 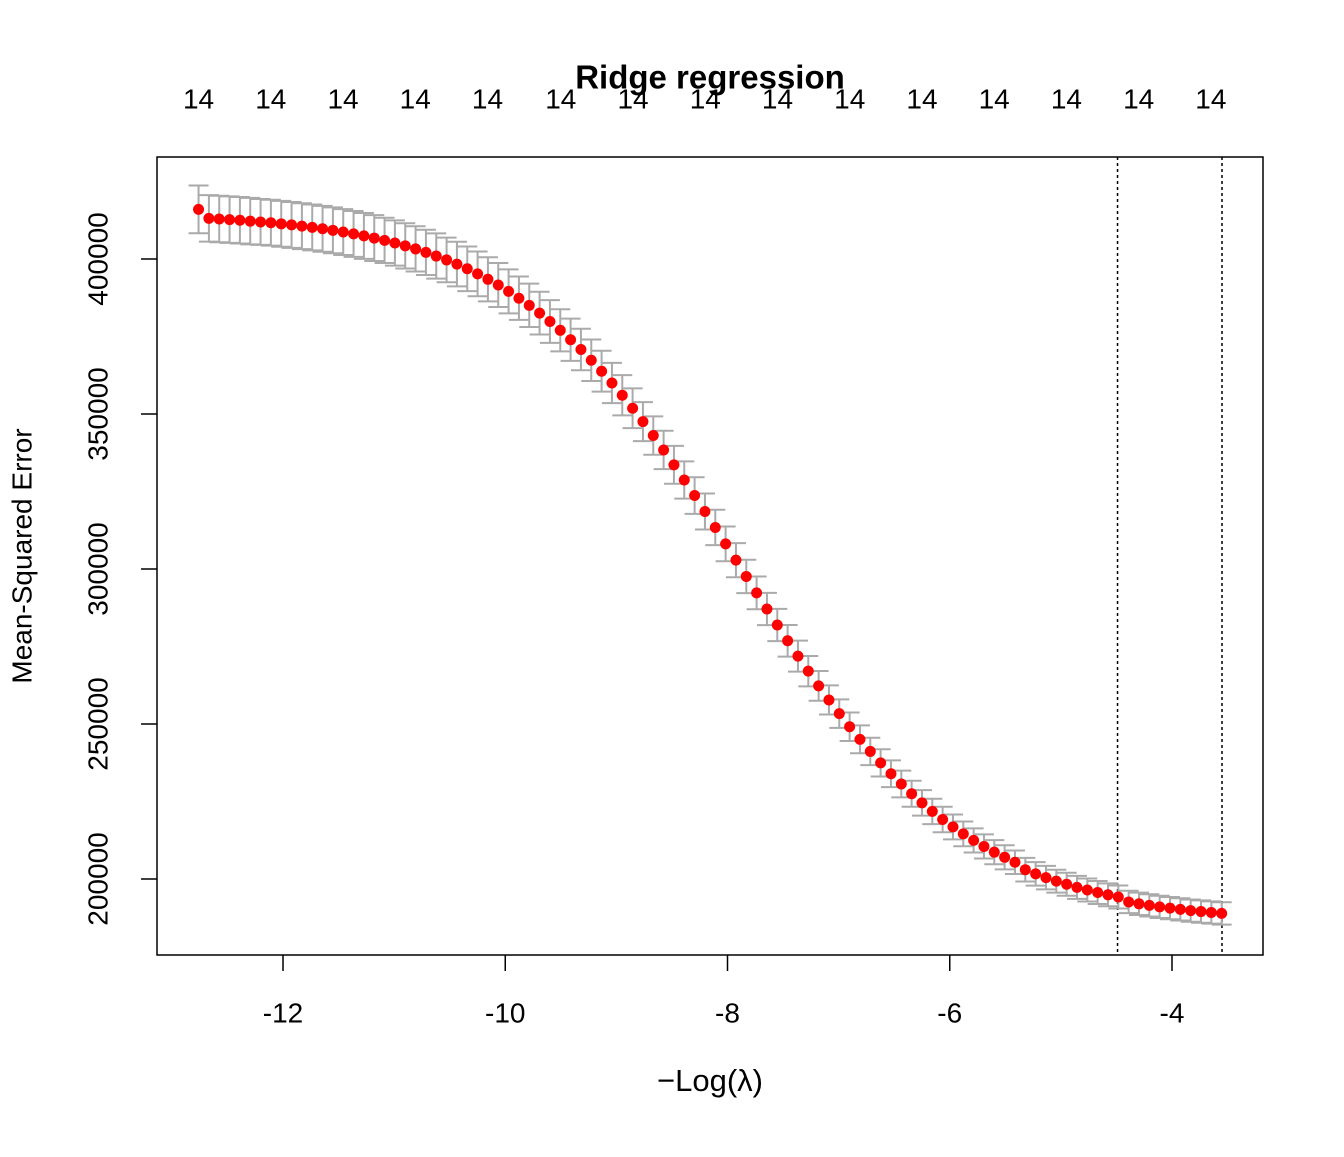 I want to click on x-tick-label: -4, so click(x=1172, y=1012).